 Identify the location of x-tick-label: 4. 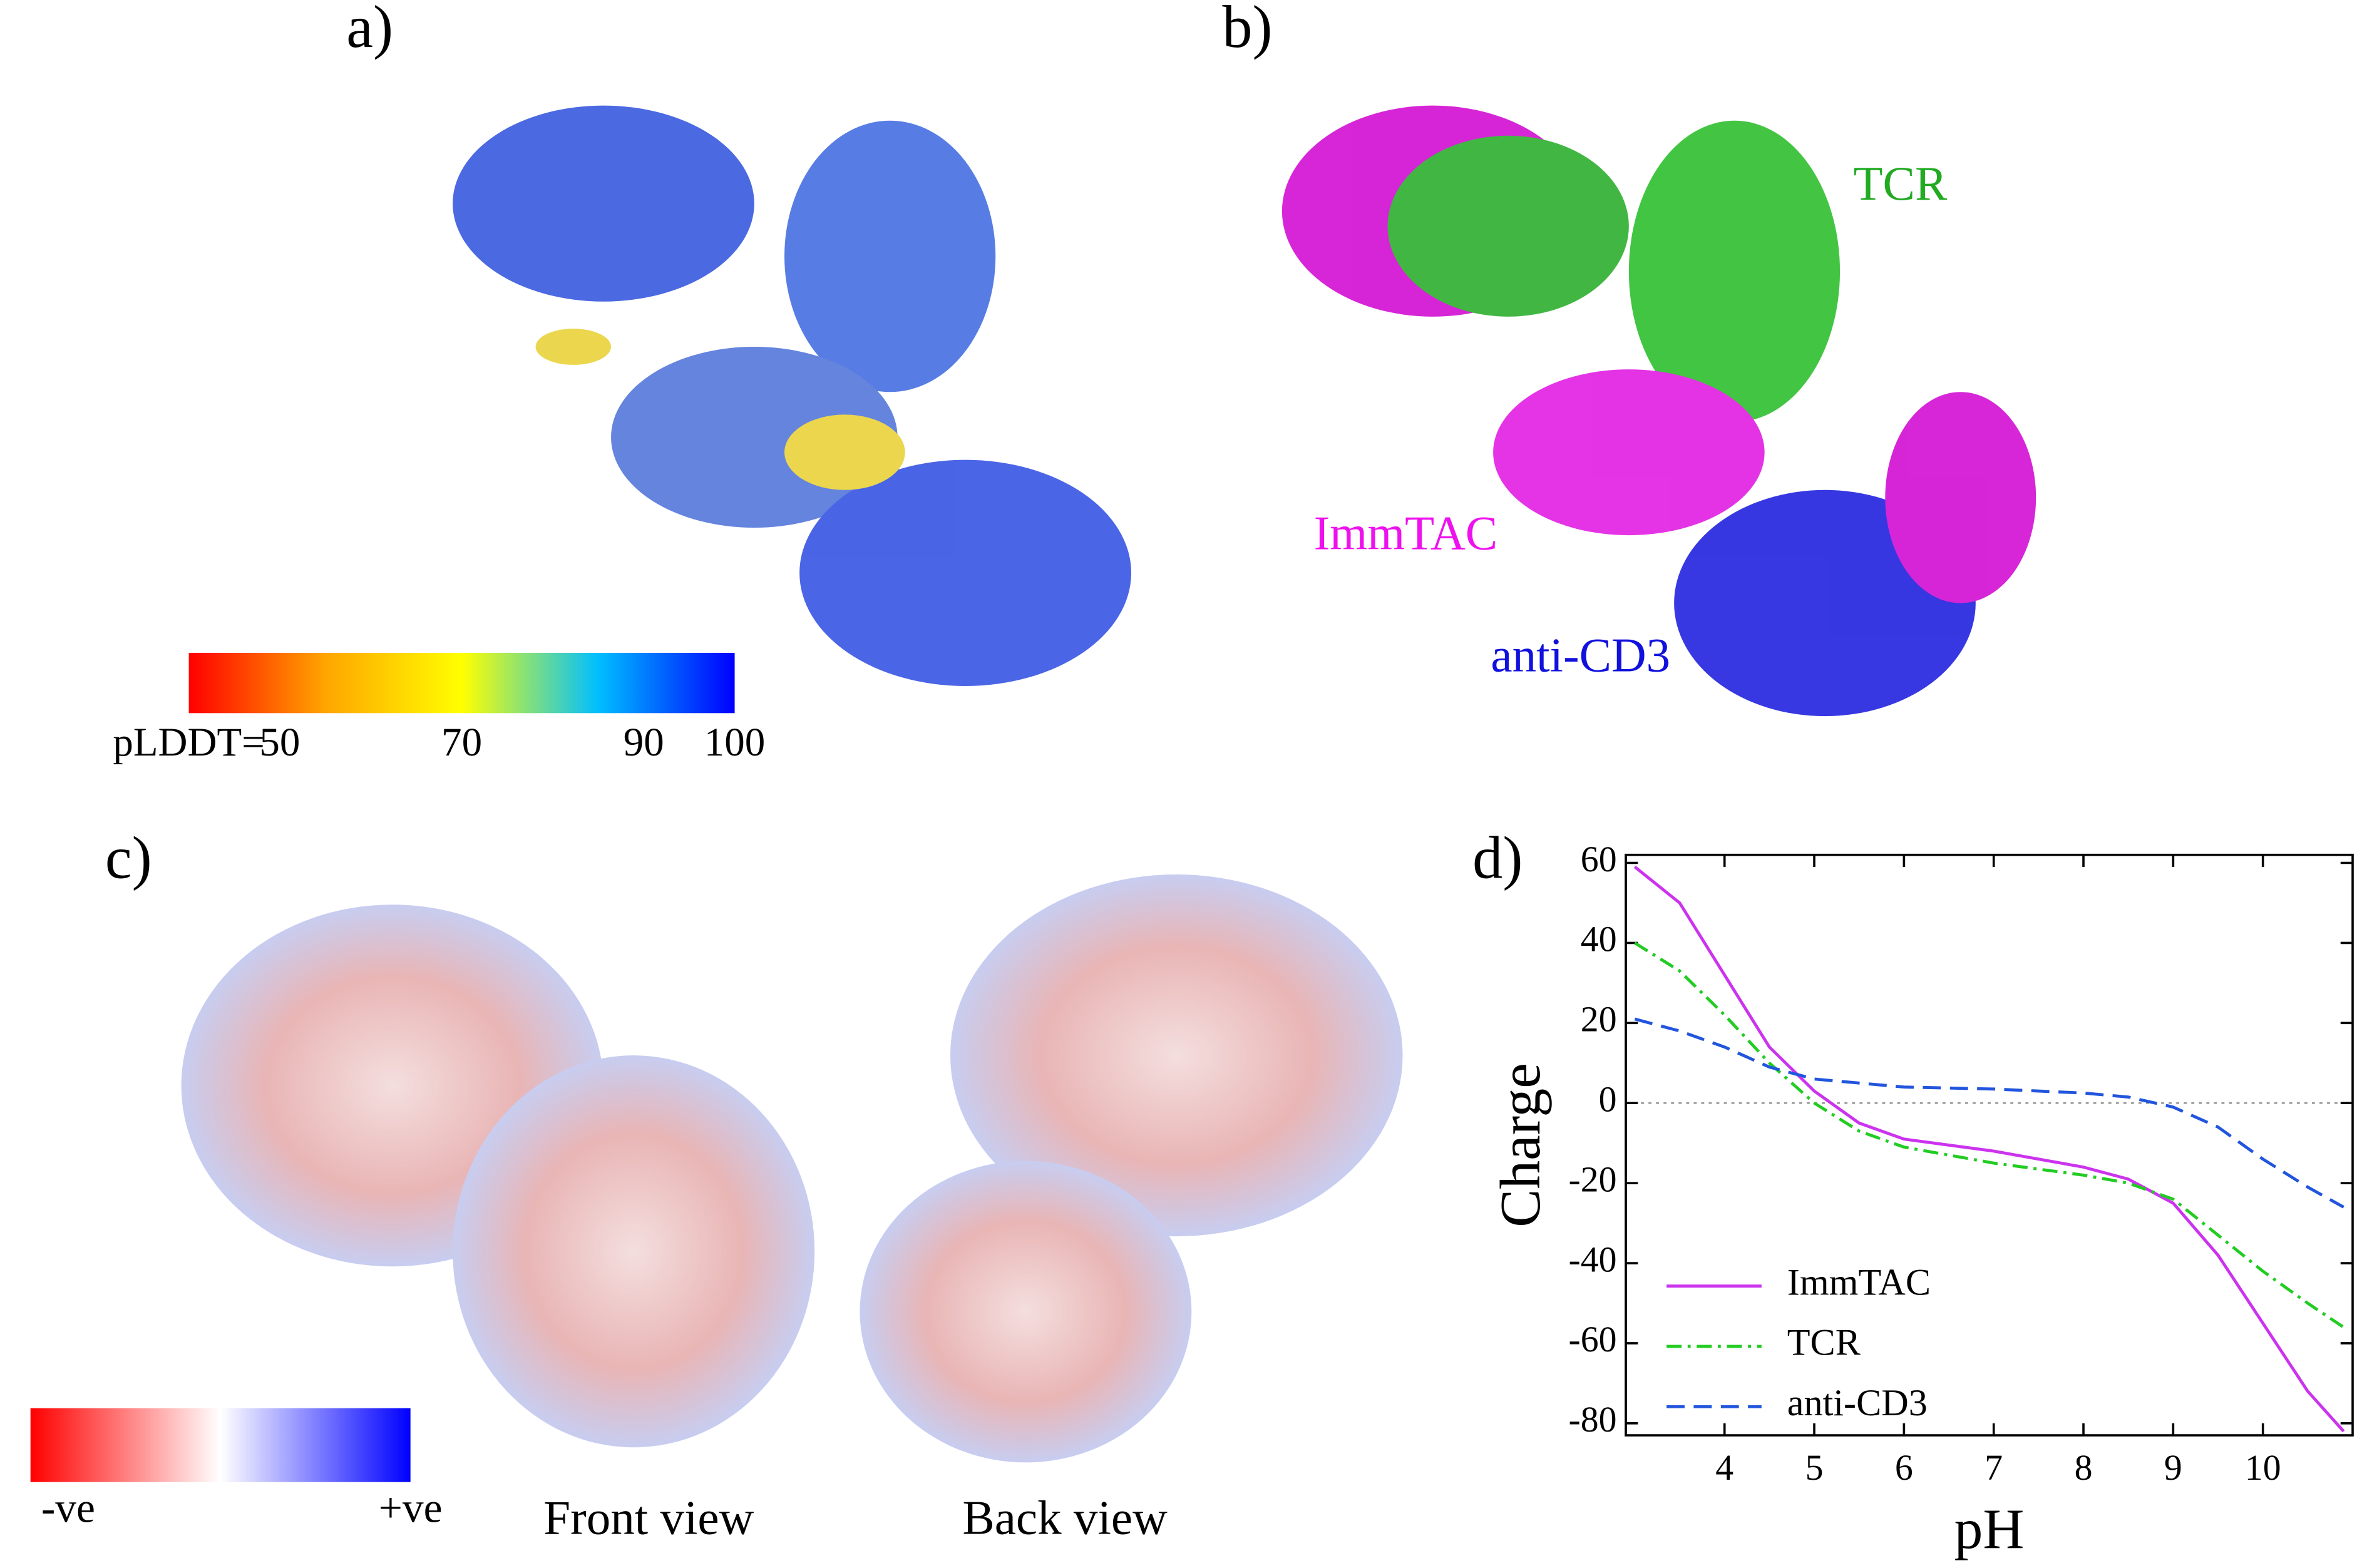
(1724, 1467).